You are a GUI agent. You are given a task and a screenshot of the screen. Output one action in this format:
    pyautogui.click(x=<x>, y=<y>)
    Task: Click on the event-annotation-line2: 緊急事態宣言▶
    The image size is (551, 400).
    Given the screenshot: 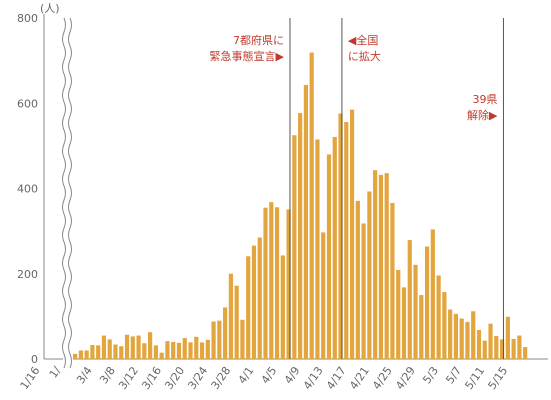 What is the action you would take?
    pyautogui.click(x=247, y=56)
    